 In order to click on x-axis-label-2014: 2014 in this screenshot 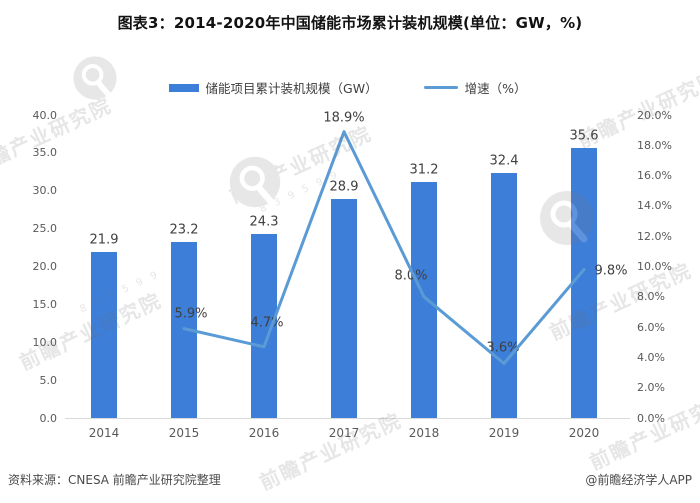, I will do `click(104, 433)`.